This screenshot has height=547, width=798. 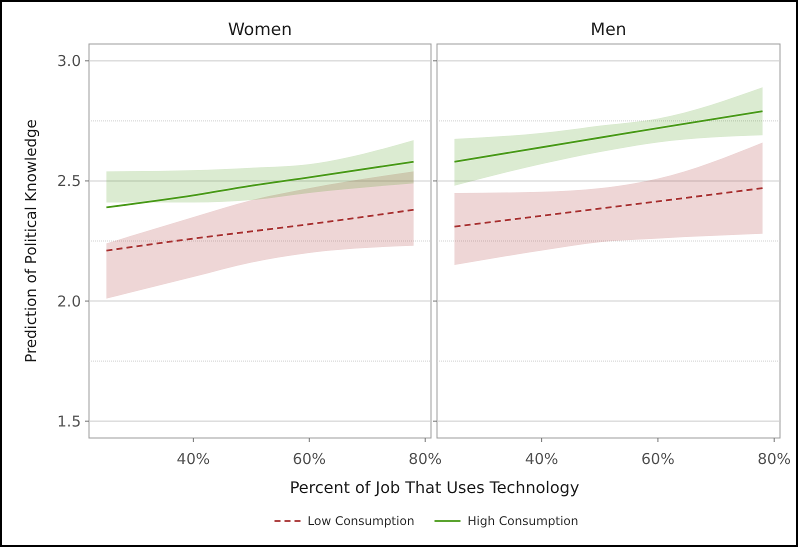 I want to click on y-tick-label: 1.5, so click(x=69, y=421).